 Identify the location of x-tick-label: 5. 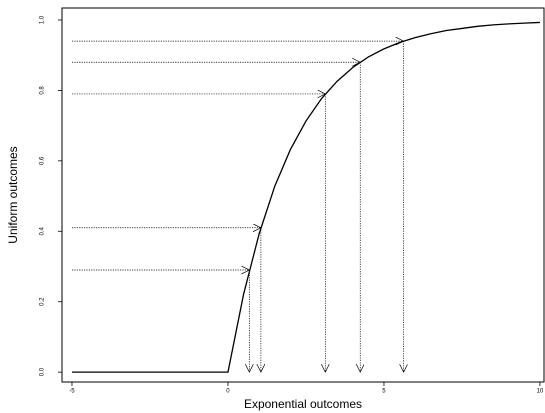
(384, 392).